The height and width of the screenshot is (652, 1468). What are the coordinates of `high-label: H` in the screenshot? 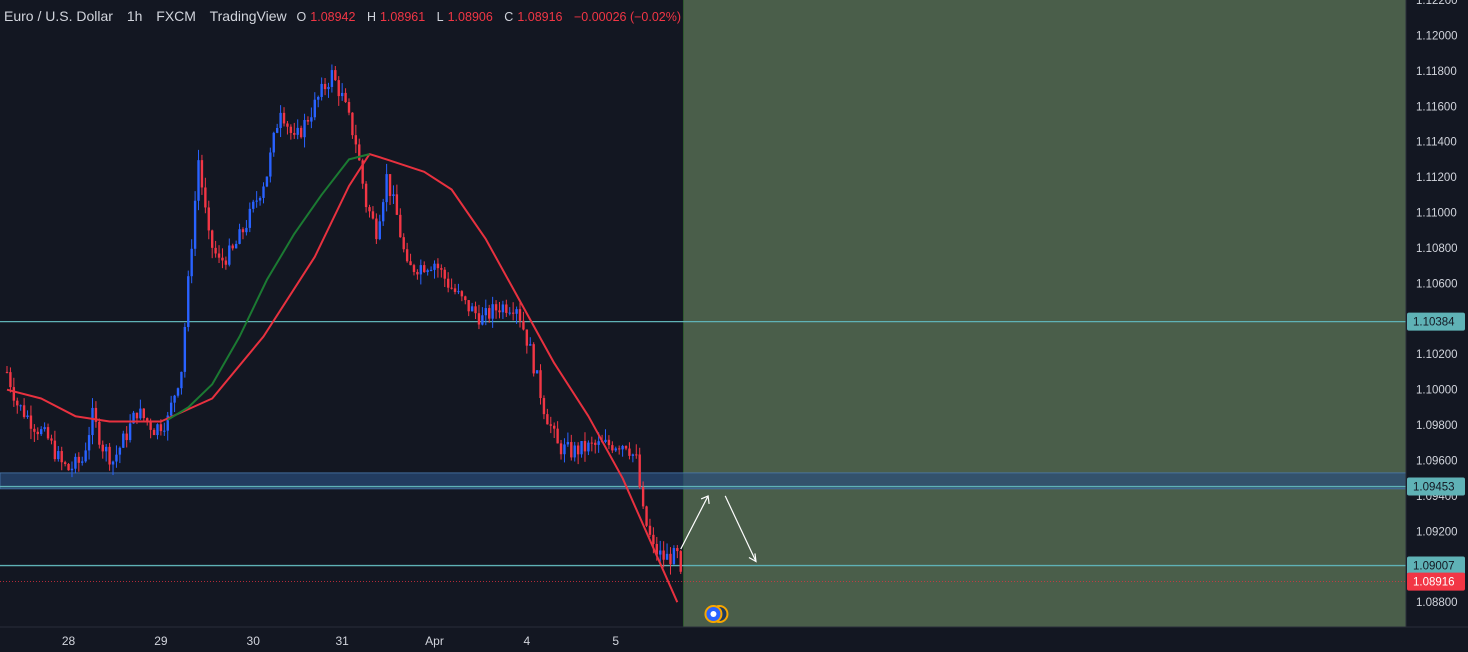 It's located at (371, 17).